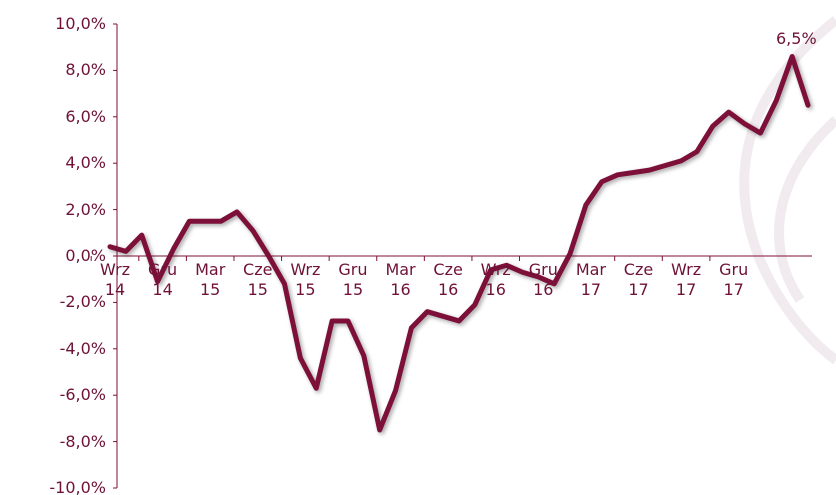  What do you see at coordinates (734, 279) in the screenshot?
I see `x-tick-label: Gru 17` at bounding box center [734, 279].